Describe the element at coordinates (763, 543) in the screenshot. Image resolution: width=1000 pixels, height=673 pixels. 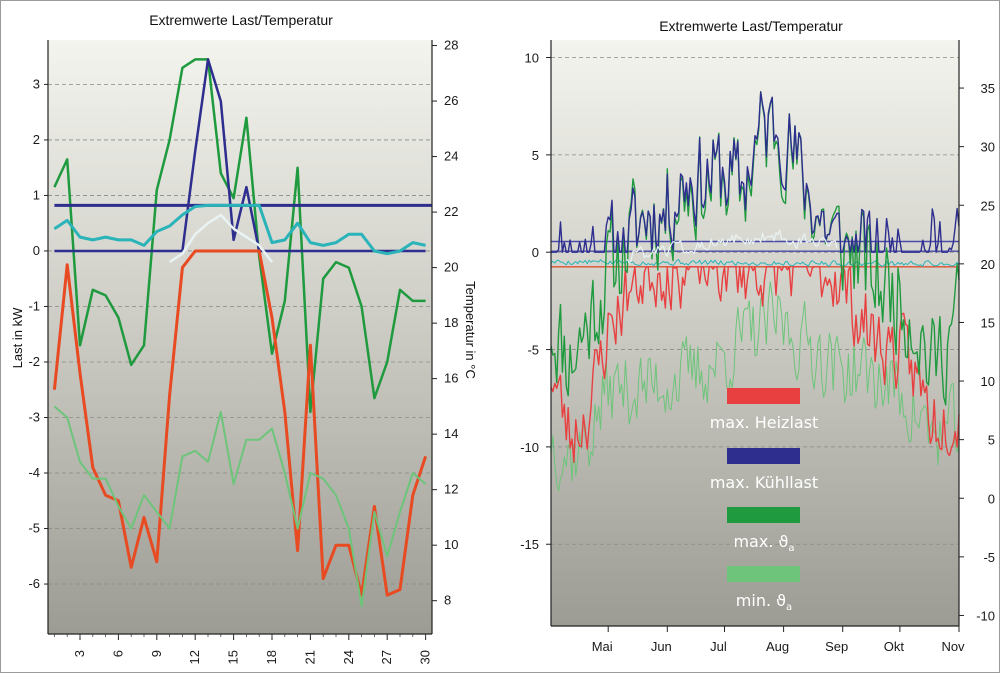
I see `legend-label: max. ϑa` at that location.